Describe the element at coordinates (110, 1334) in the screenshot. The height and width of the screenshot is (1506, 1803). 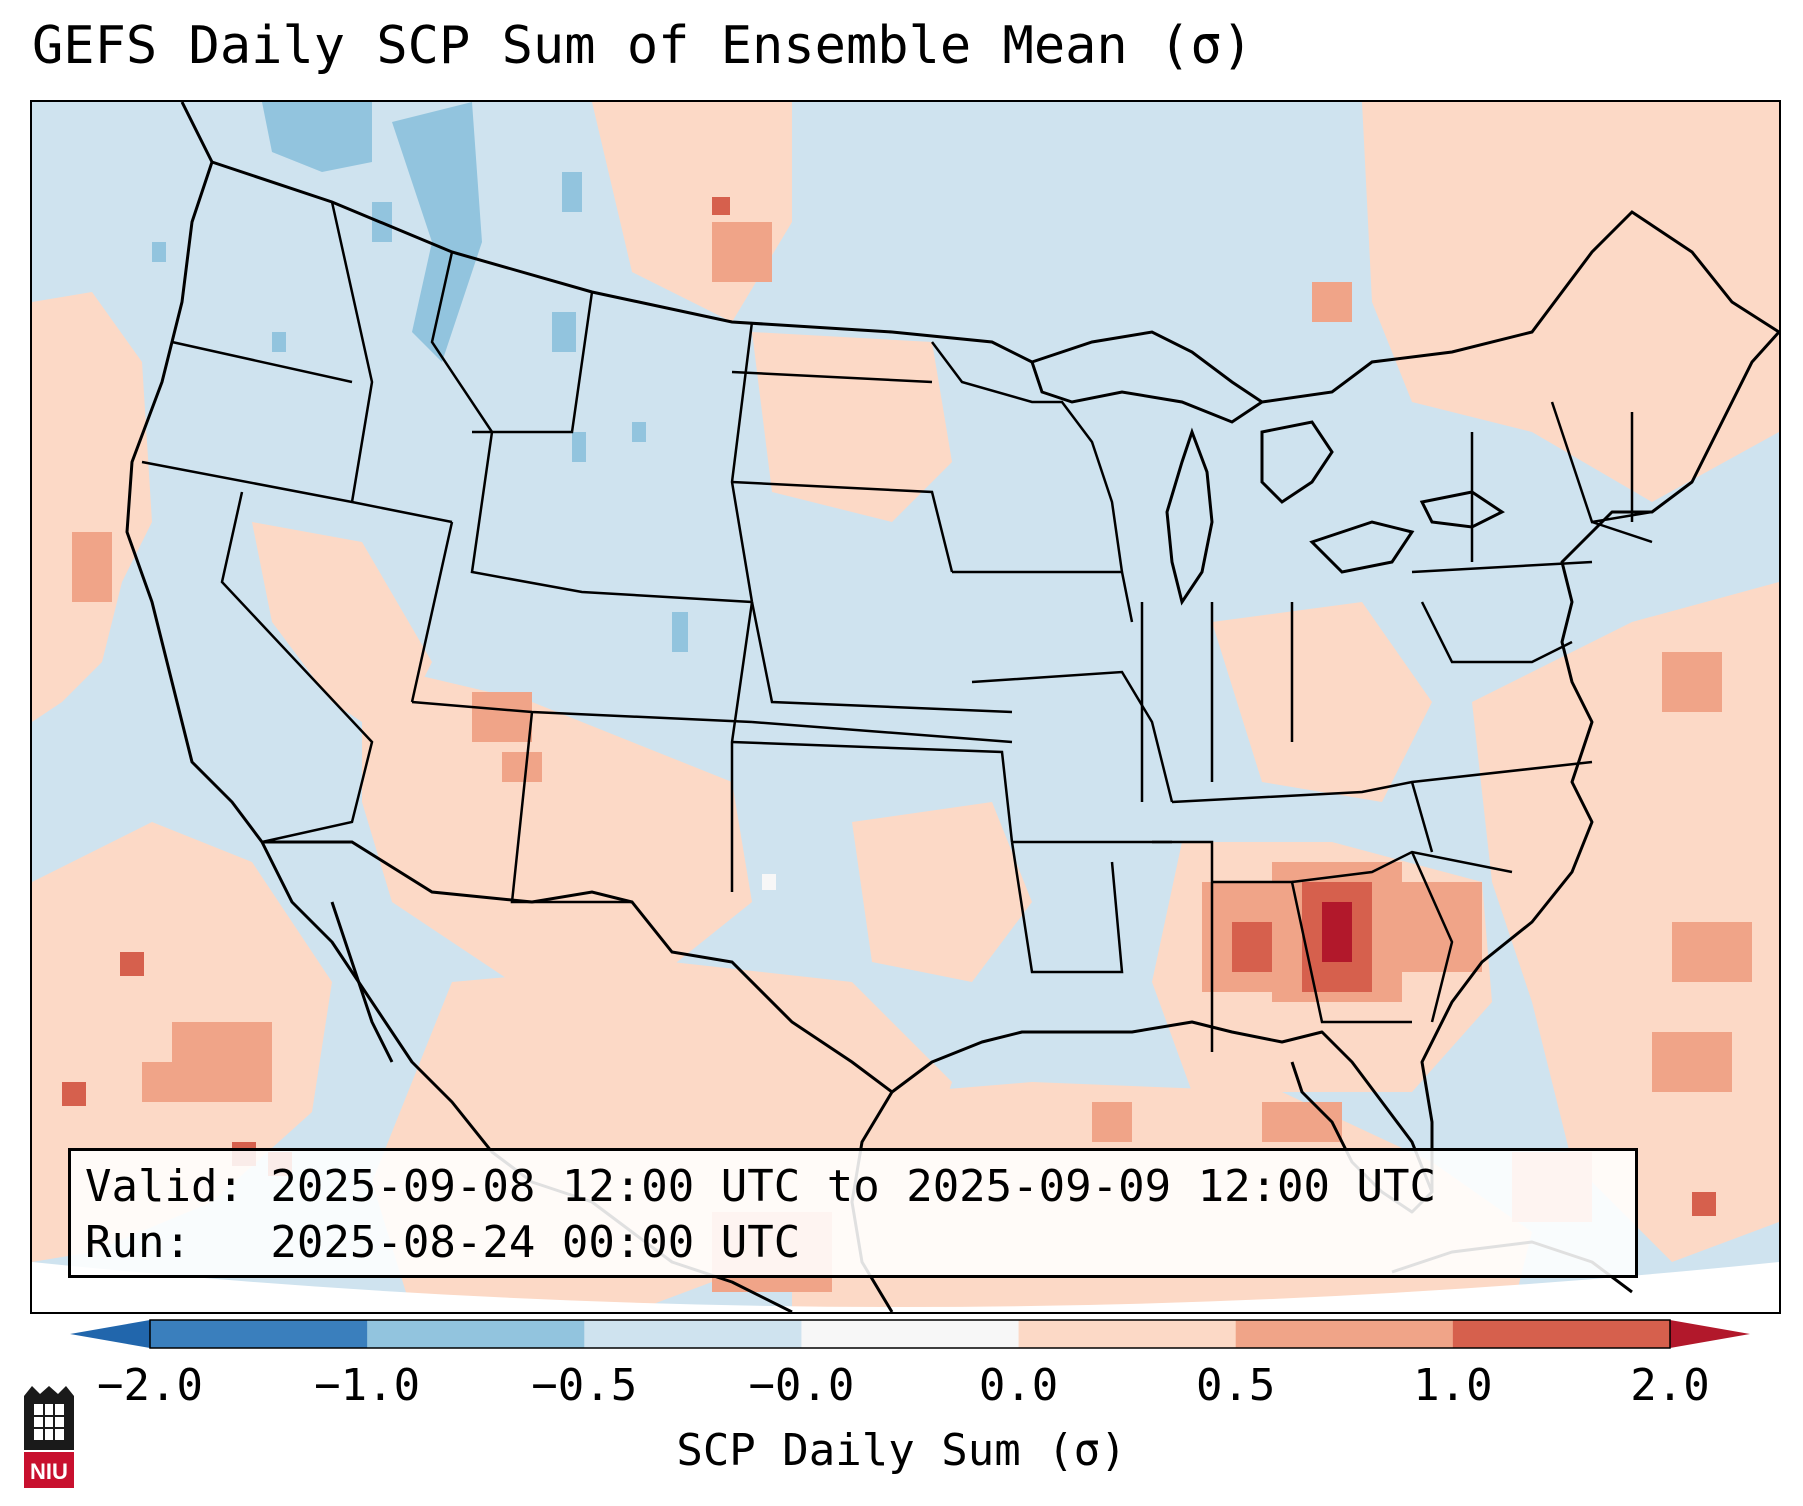
I see `colorbar-extend-low` at that location.